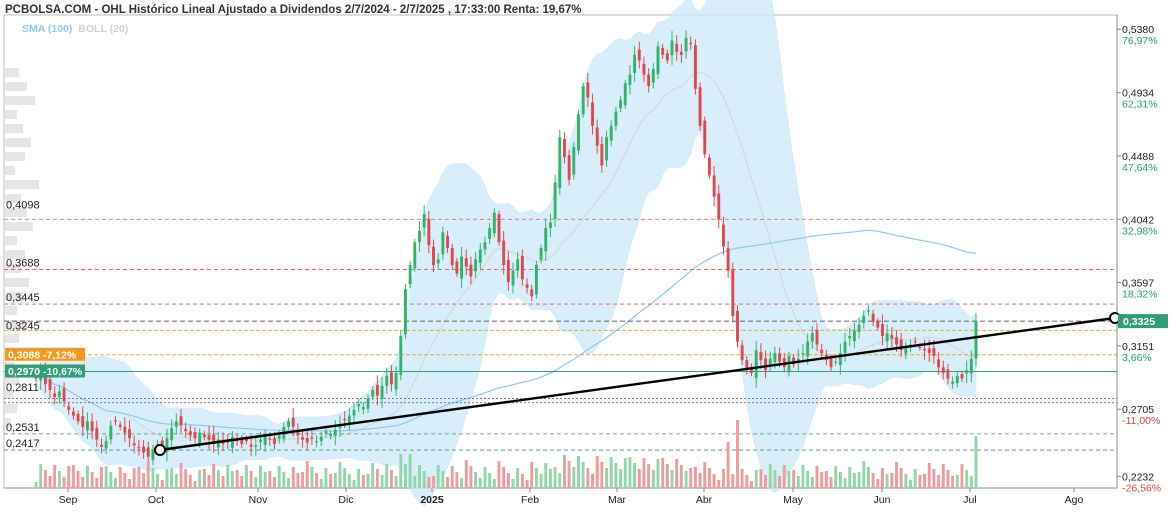  Describe the element at coordinates (793, 500) in the screenshot. I see `x-axis-tick-label: May` at that location.